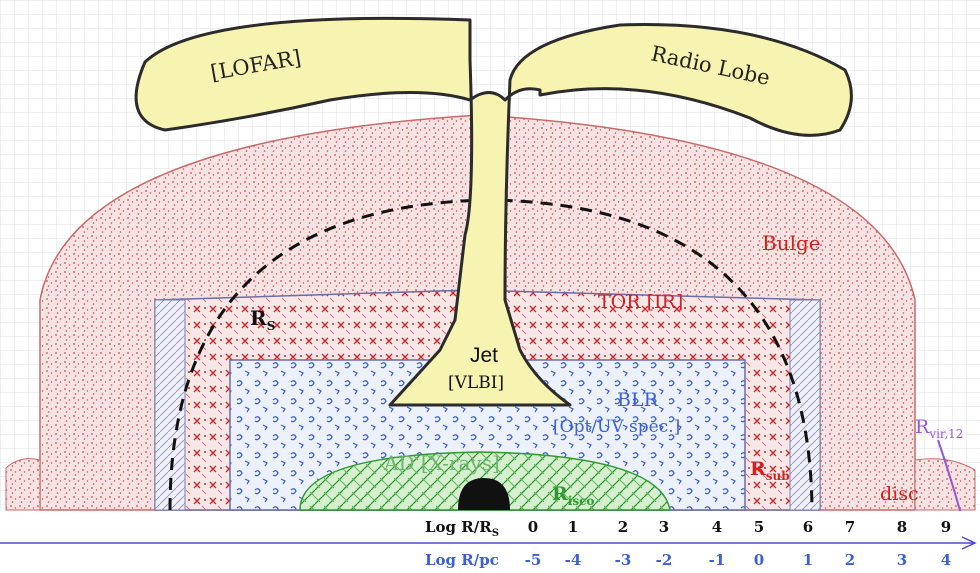  Describe the element at coordinates (791, 243) in the screenshot. I see `bulge-label: Bulge` at that location.